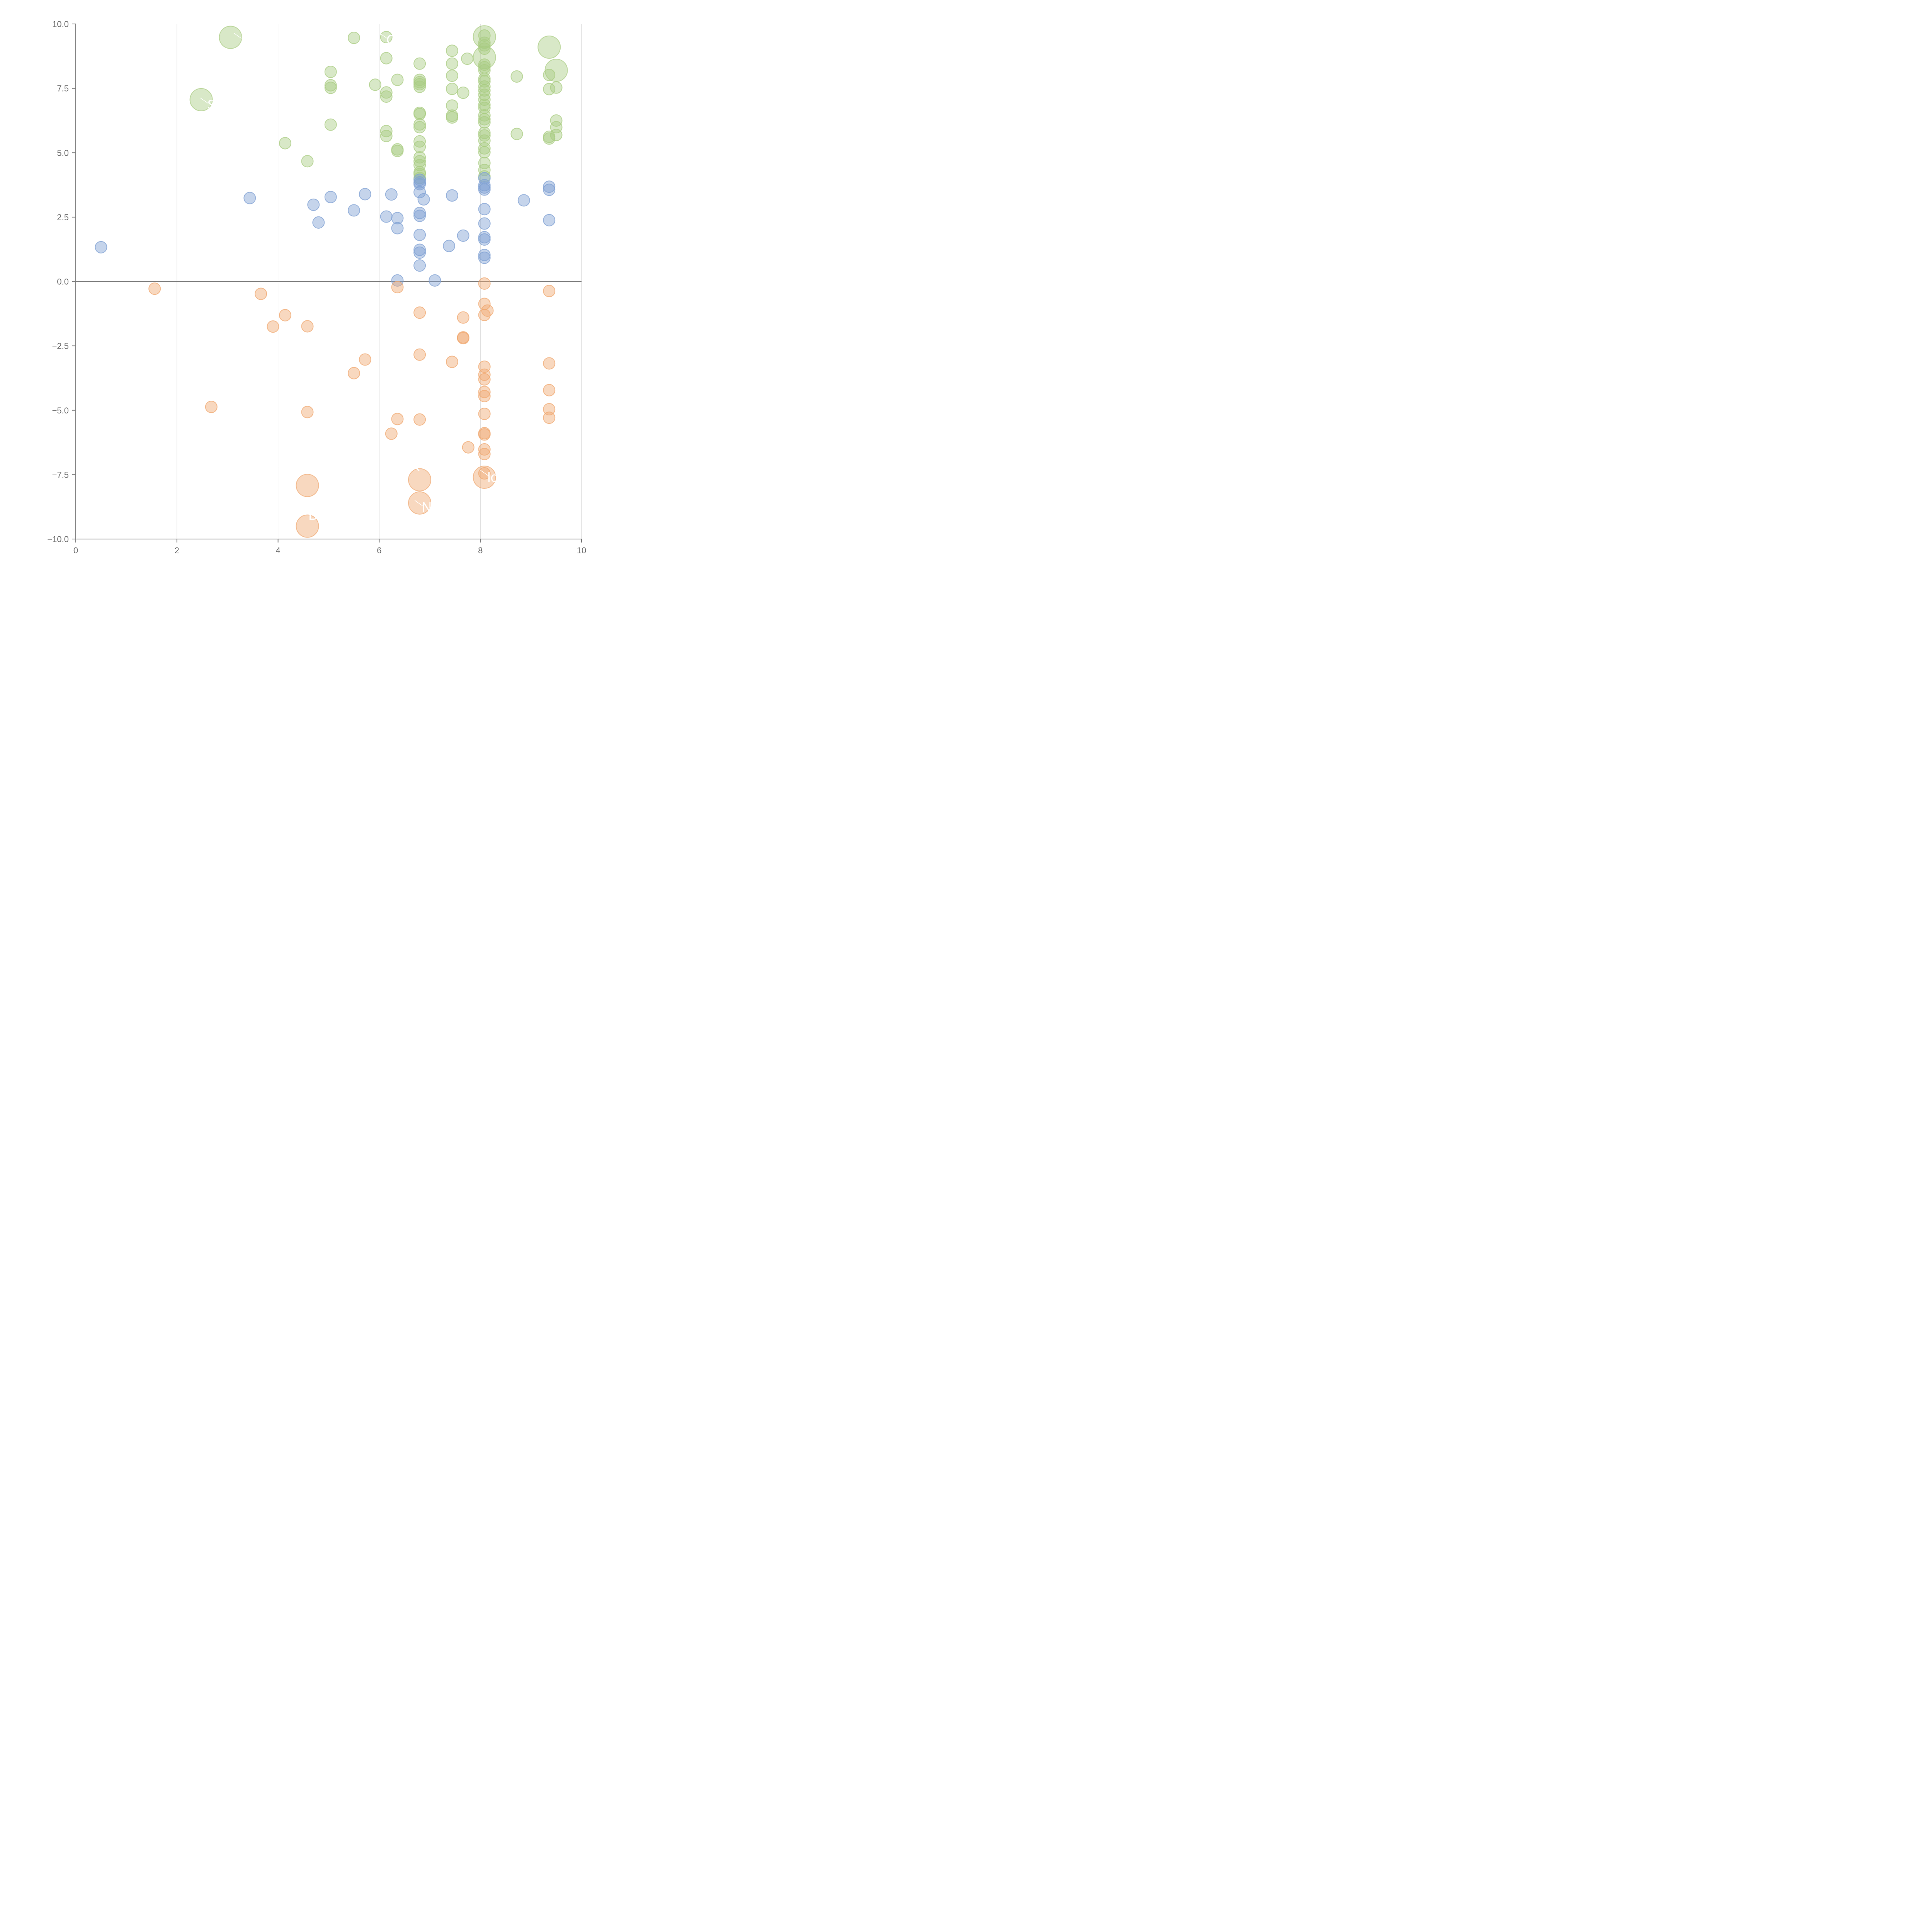  I want to click on annotations: D Sl C C W Klo N B, so click(353, 273).